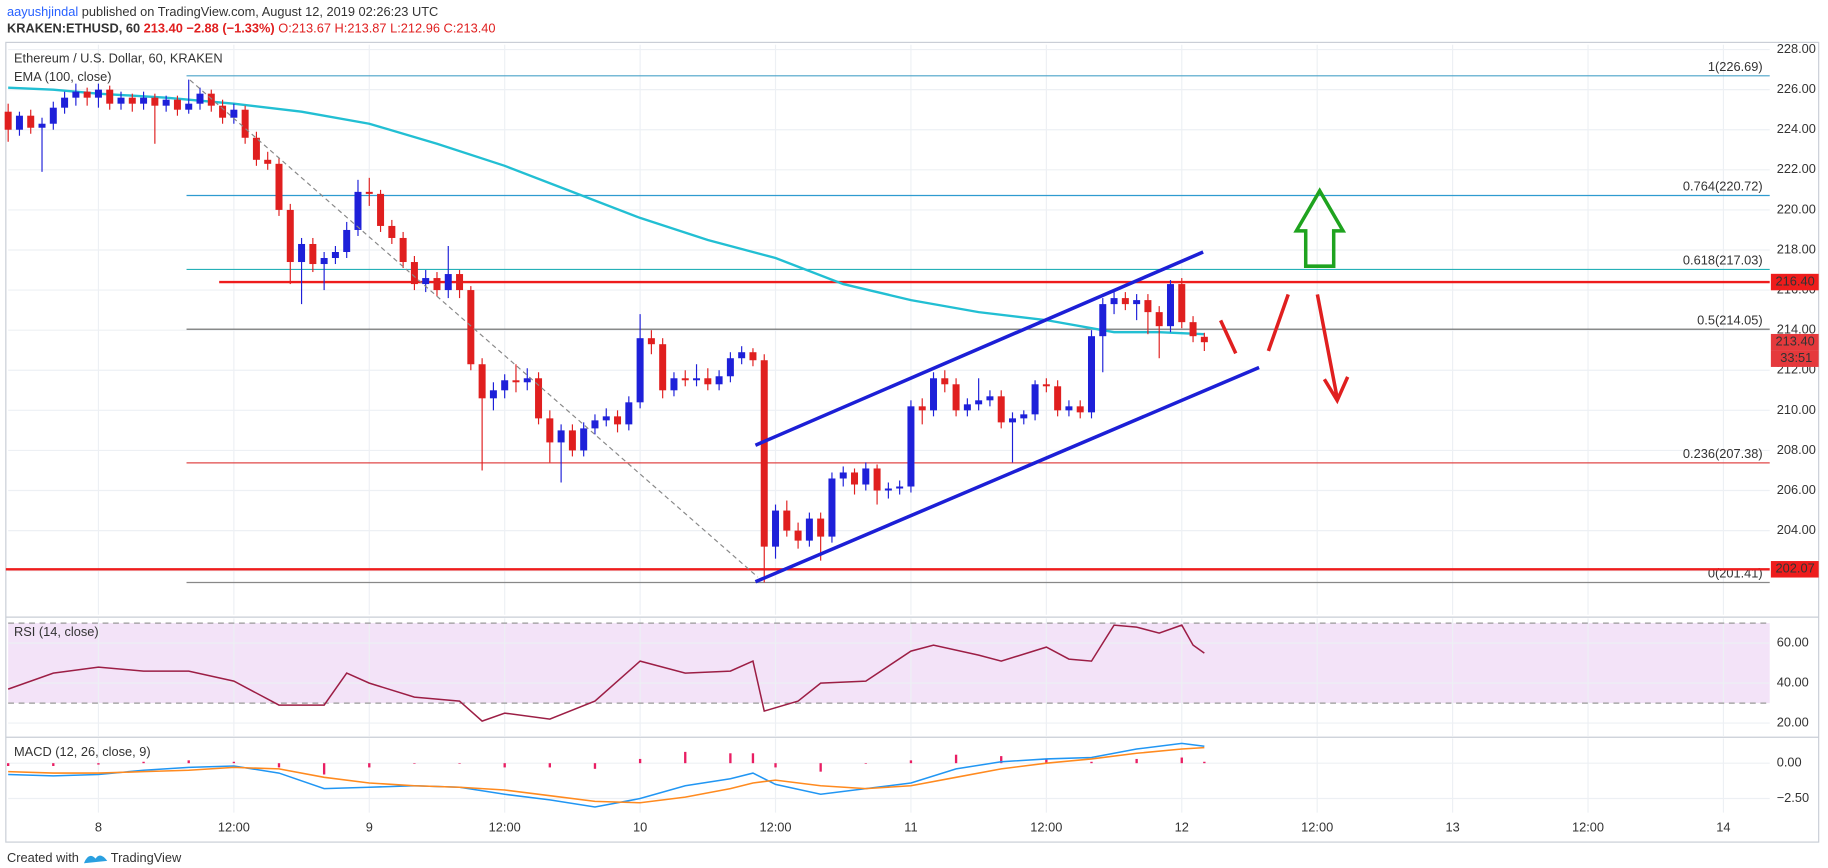  What do you see at coordinates (1793, 721) in the screenshot?
I see `y-tick-label: 20.00` at bounding box center [1793, 721].